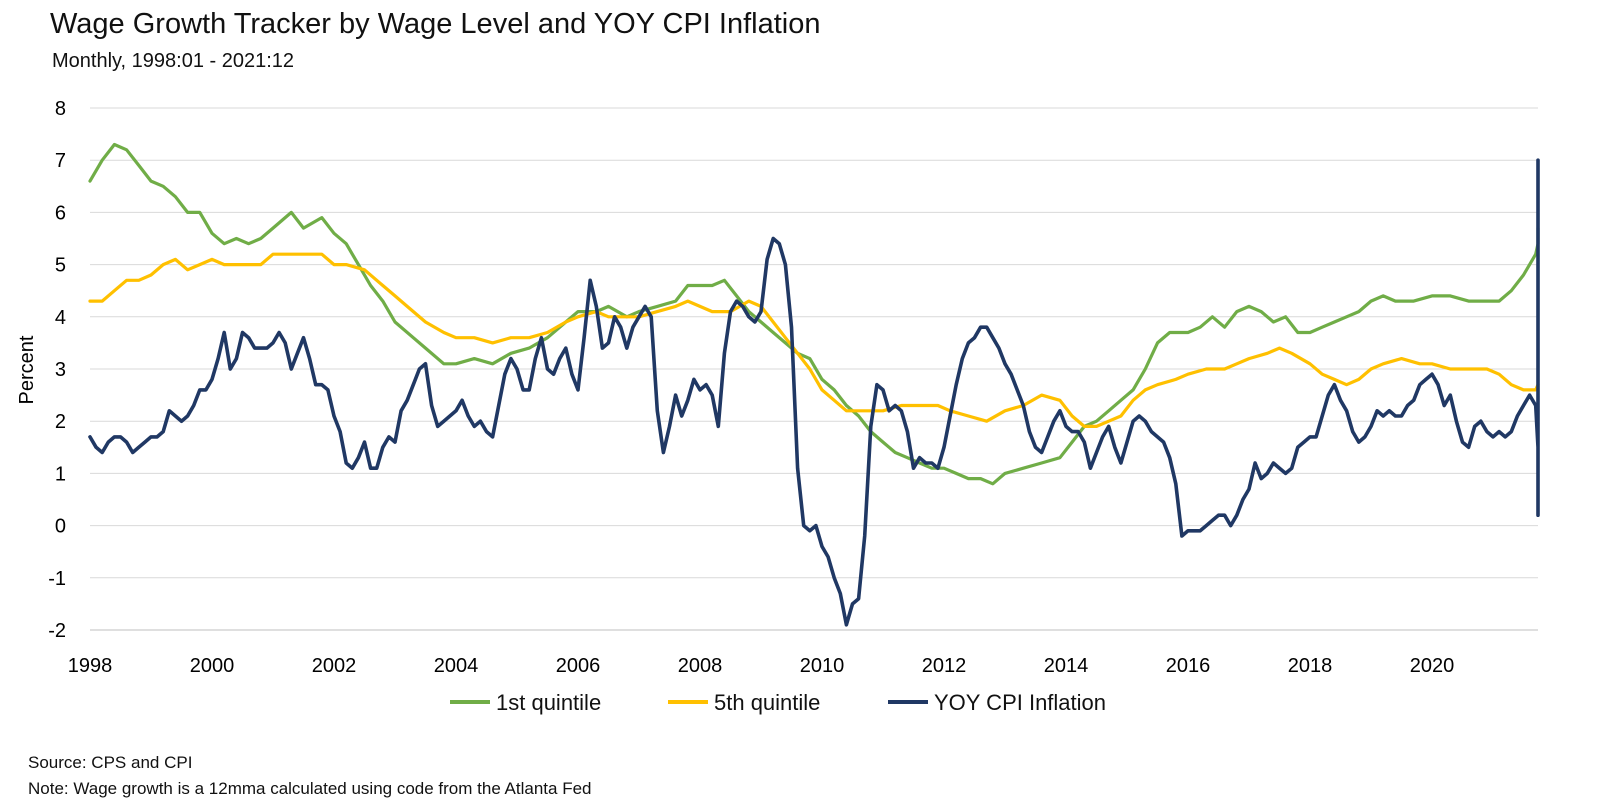  Describe the element at coordinates (578, 666) in the screenshot. I see `x-tick-label: 2006` at that location.